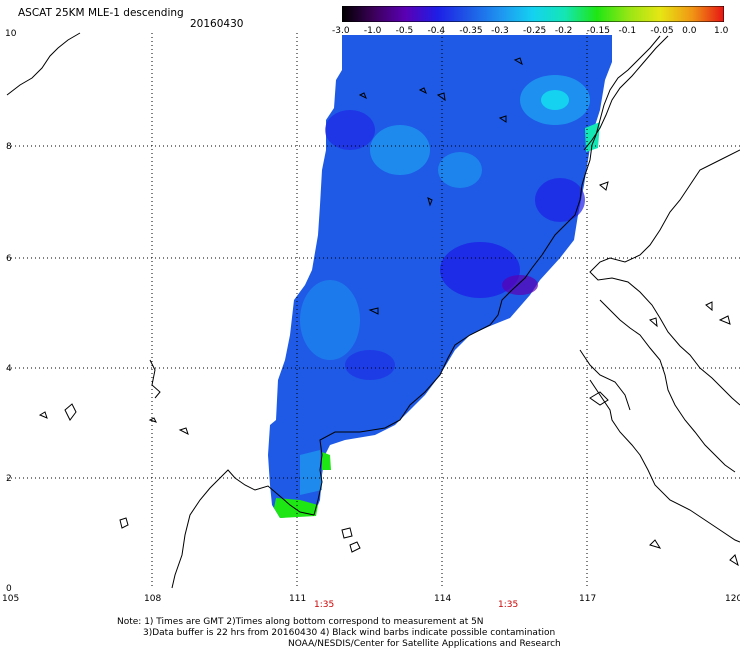 The height and width of the screenshot is (650, 740). Describe the element at coordinates (732, 599) in the screenshot. I see `x-tick-label: 120` at that location.